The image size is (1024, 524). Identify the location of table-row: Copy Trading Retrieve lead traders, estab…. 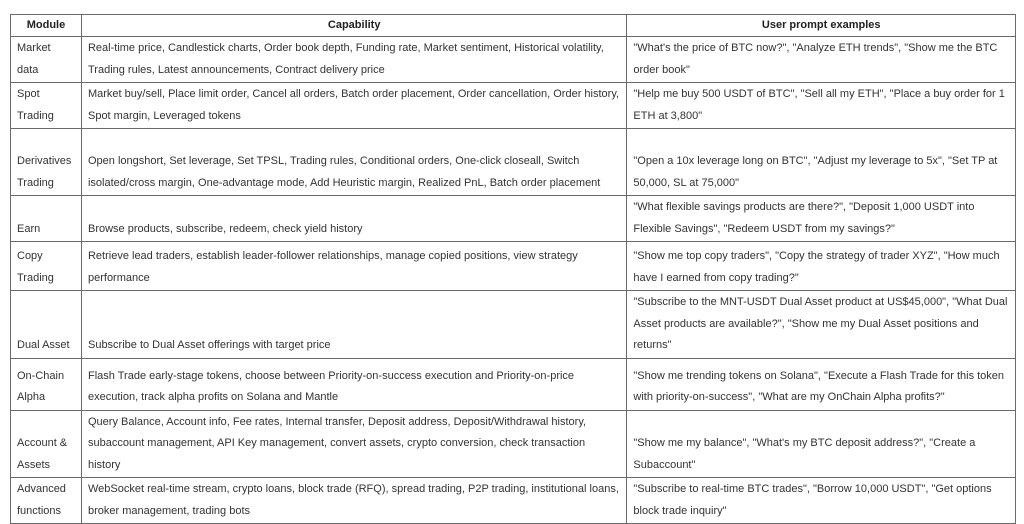
(513, 266).